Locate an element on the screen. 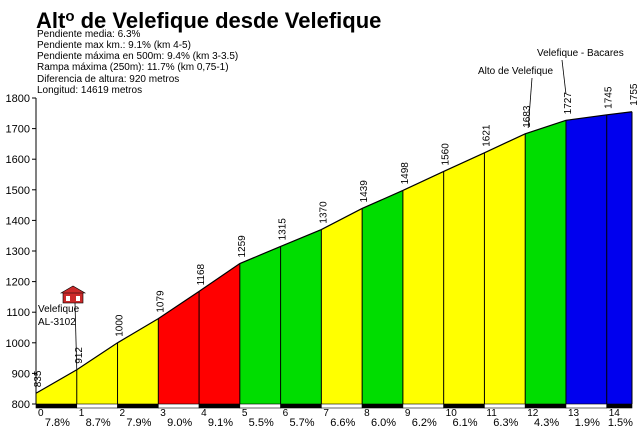  altitude-label: 1560 is located at coordinates (446, 154).